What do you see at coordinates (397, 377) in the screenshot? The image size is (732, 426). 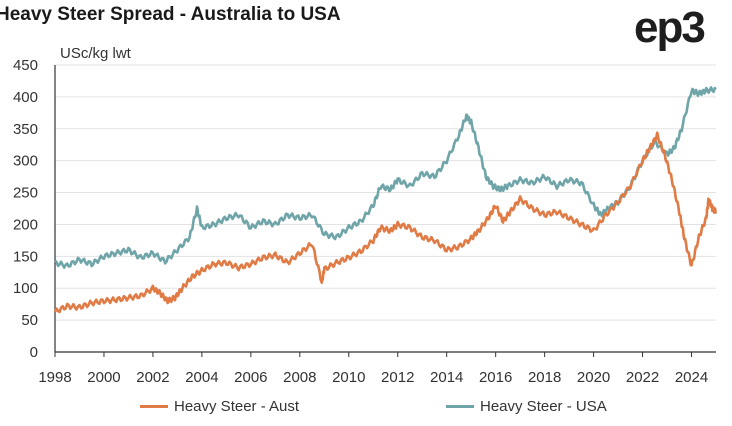 I see `x-tick-label: 2012` at bounding box center [397, 377].